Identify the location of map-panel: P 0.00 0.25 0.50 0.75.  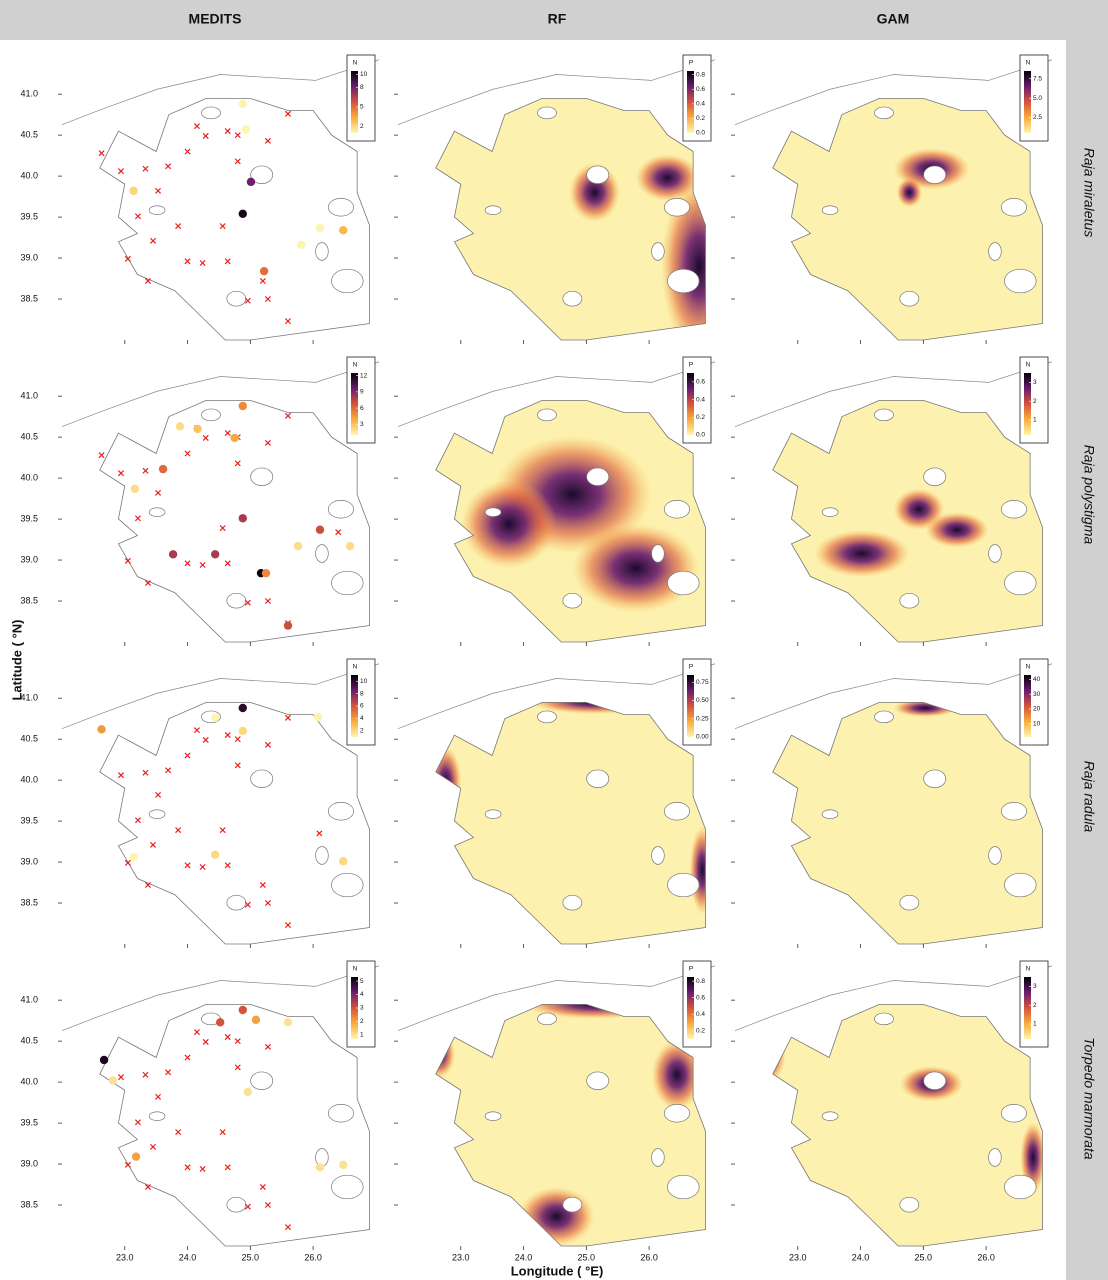
(555, 803).